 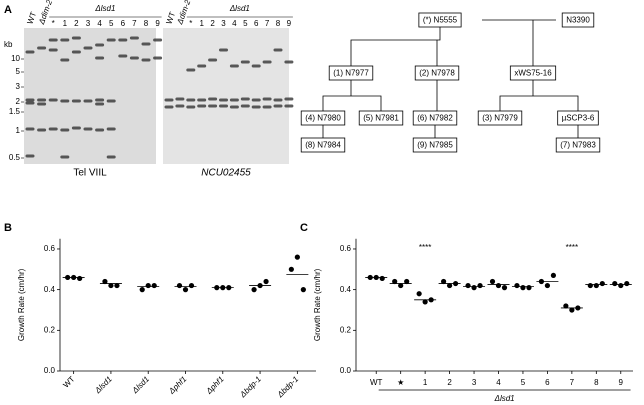 I want to click on lane-label: 5, so click(x=111, y=23).